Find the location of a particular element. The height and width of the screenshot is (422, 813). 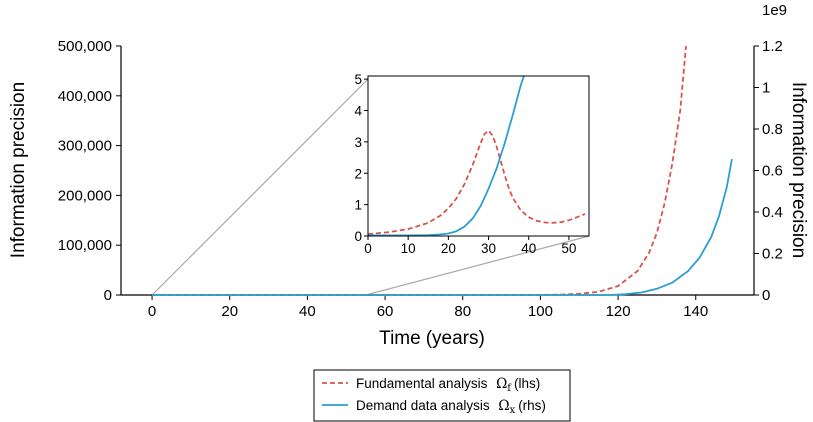

inset-frame is located at coordinates (478, 156).